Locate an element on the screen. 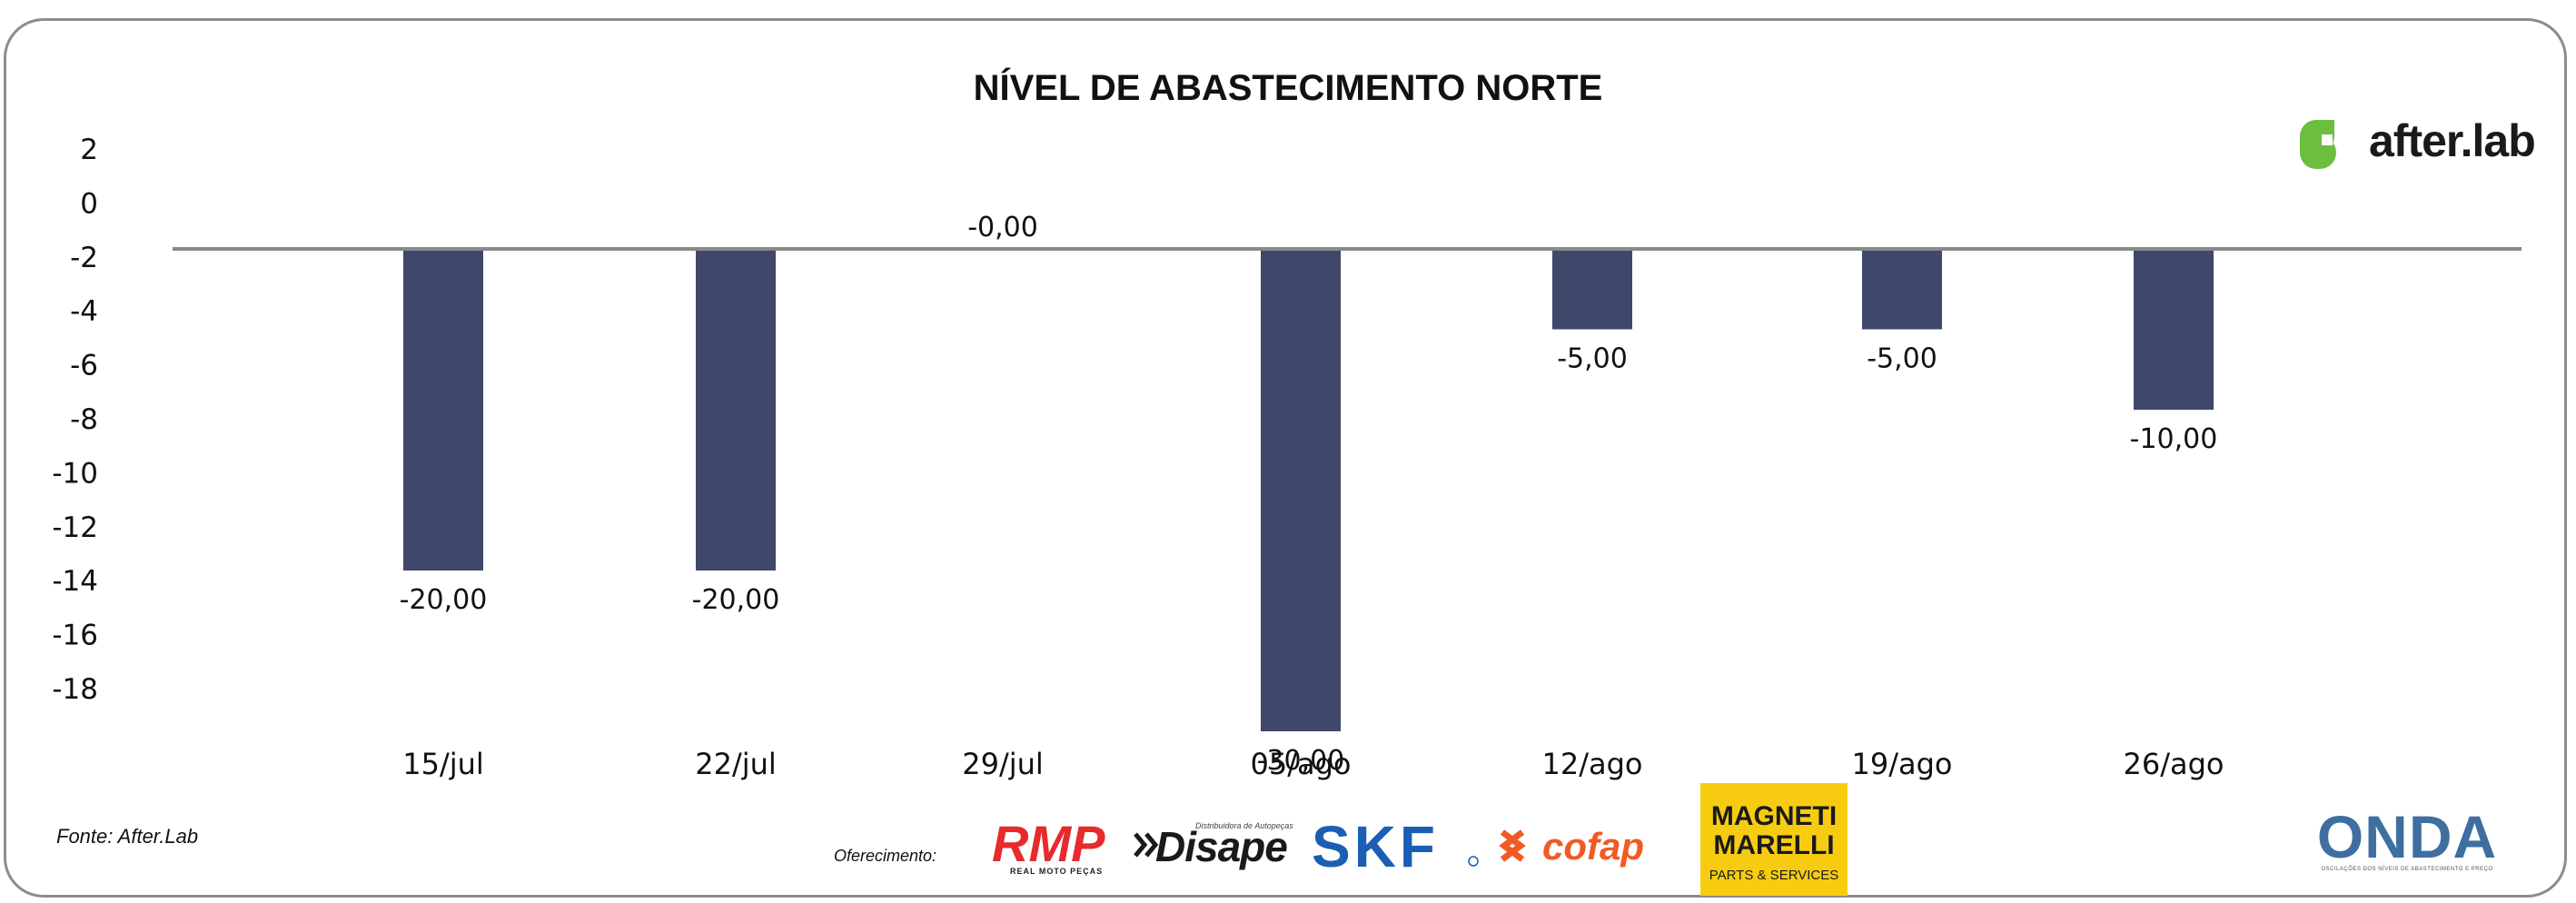 The image size is (2576, 903). rmp-tagline: REAL MOTO PEÇAS is located at coordinates (1056, 871).